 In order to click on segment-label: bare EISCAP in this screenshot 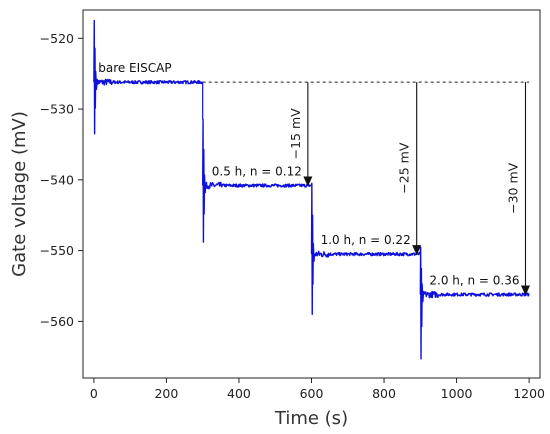, I will do `click(134, 68)`.